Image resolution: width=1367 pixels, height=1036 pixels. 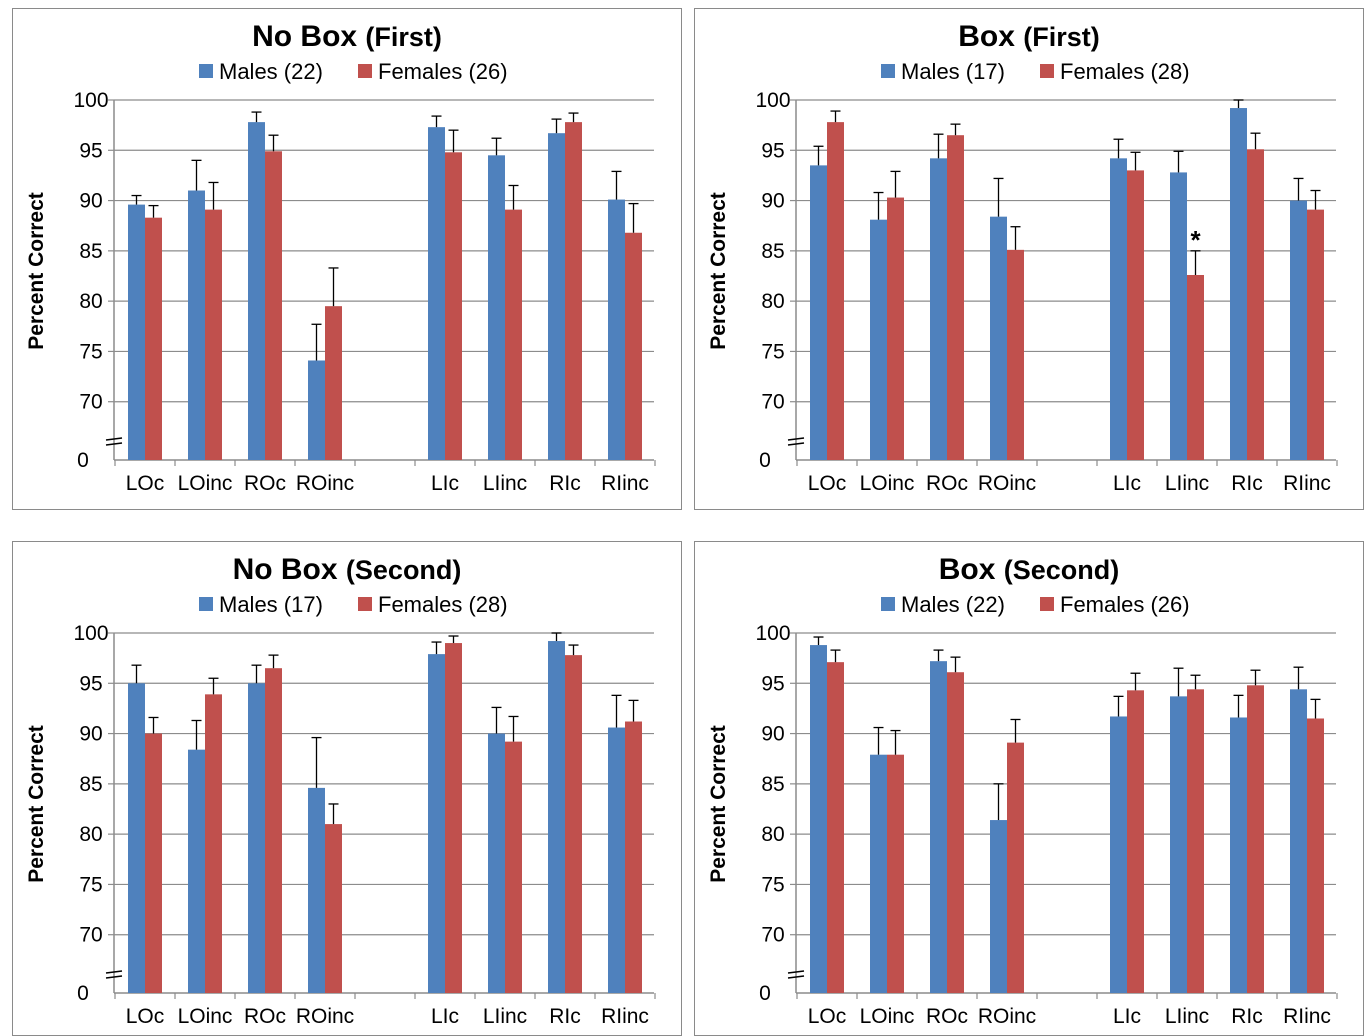 I want to click on chart-title: Box (First), so click(x=1029, y=36).